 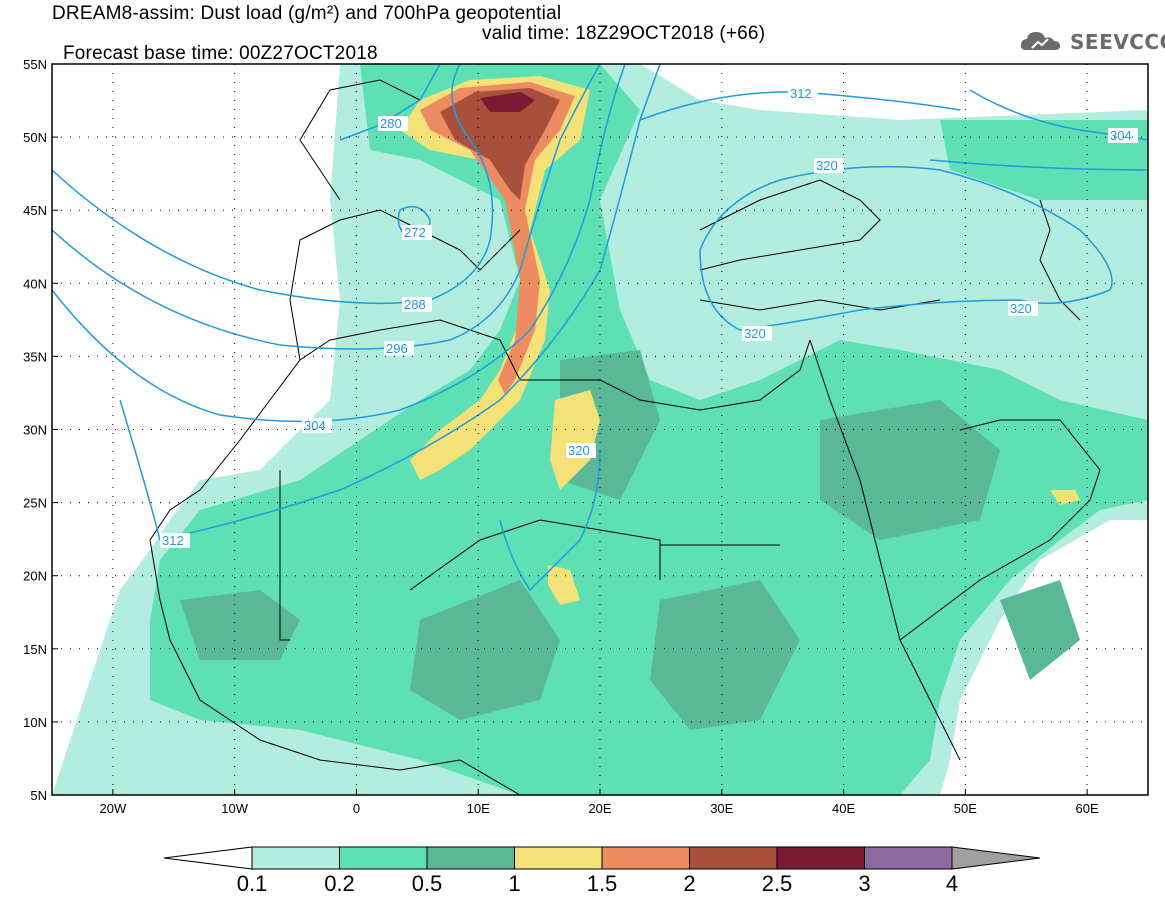 What do you see at coordinates (35, 649) in the screenshot?
I see `lat-tick-label: 15N` at bounding box center [35, 649].